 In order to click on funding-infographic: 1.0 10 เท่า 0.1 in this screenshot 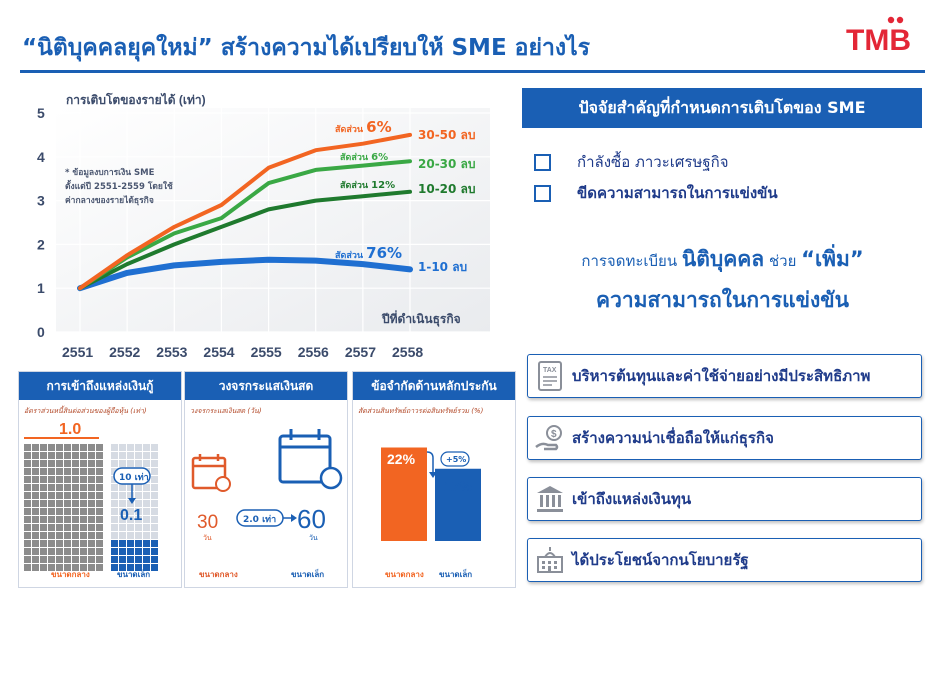, I will do `click(91, 496)`.